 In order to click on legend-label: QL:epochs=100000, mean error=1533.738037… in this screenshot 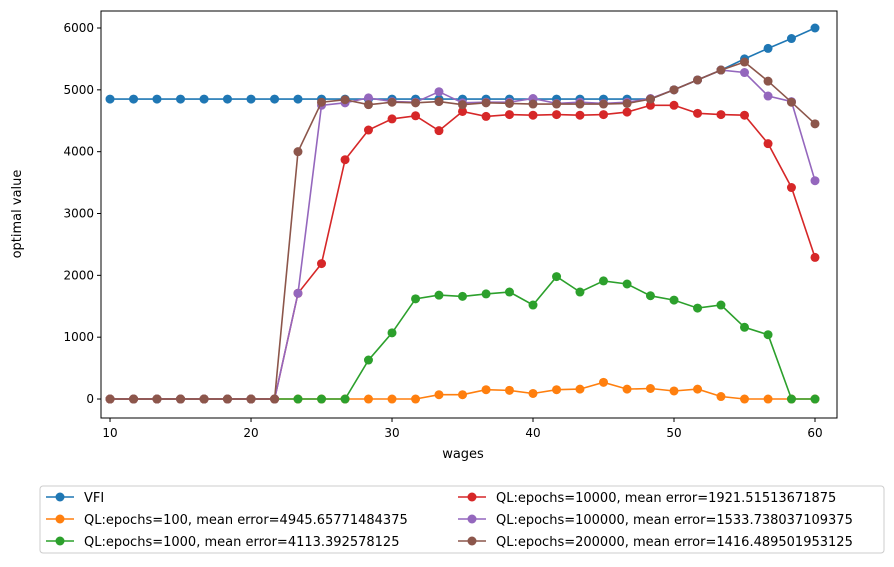, I will do `click(674, 520)`.